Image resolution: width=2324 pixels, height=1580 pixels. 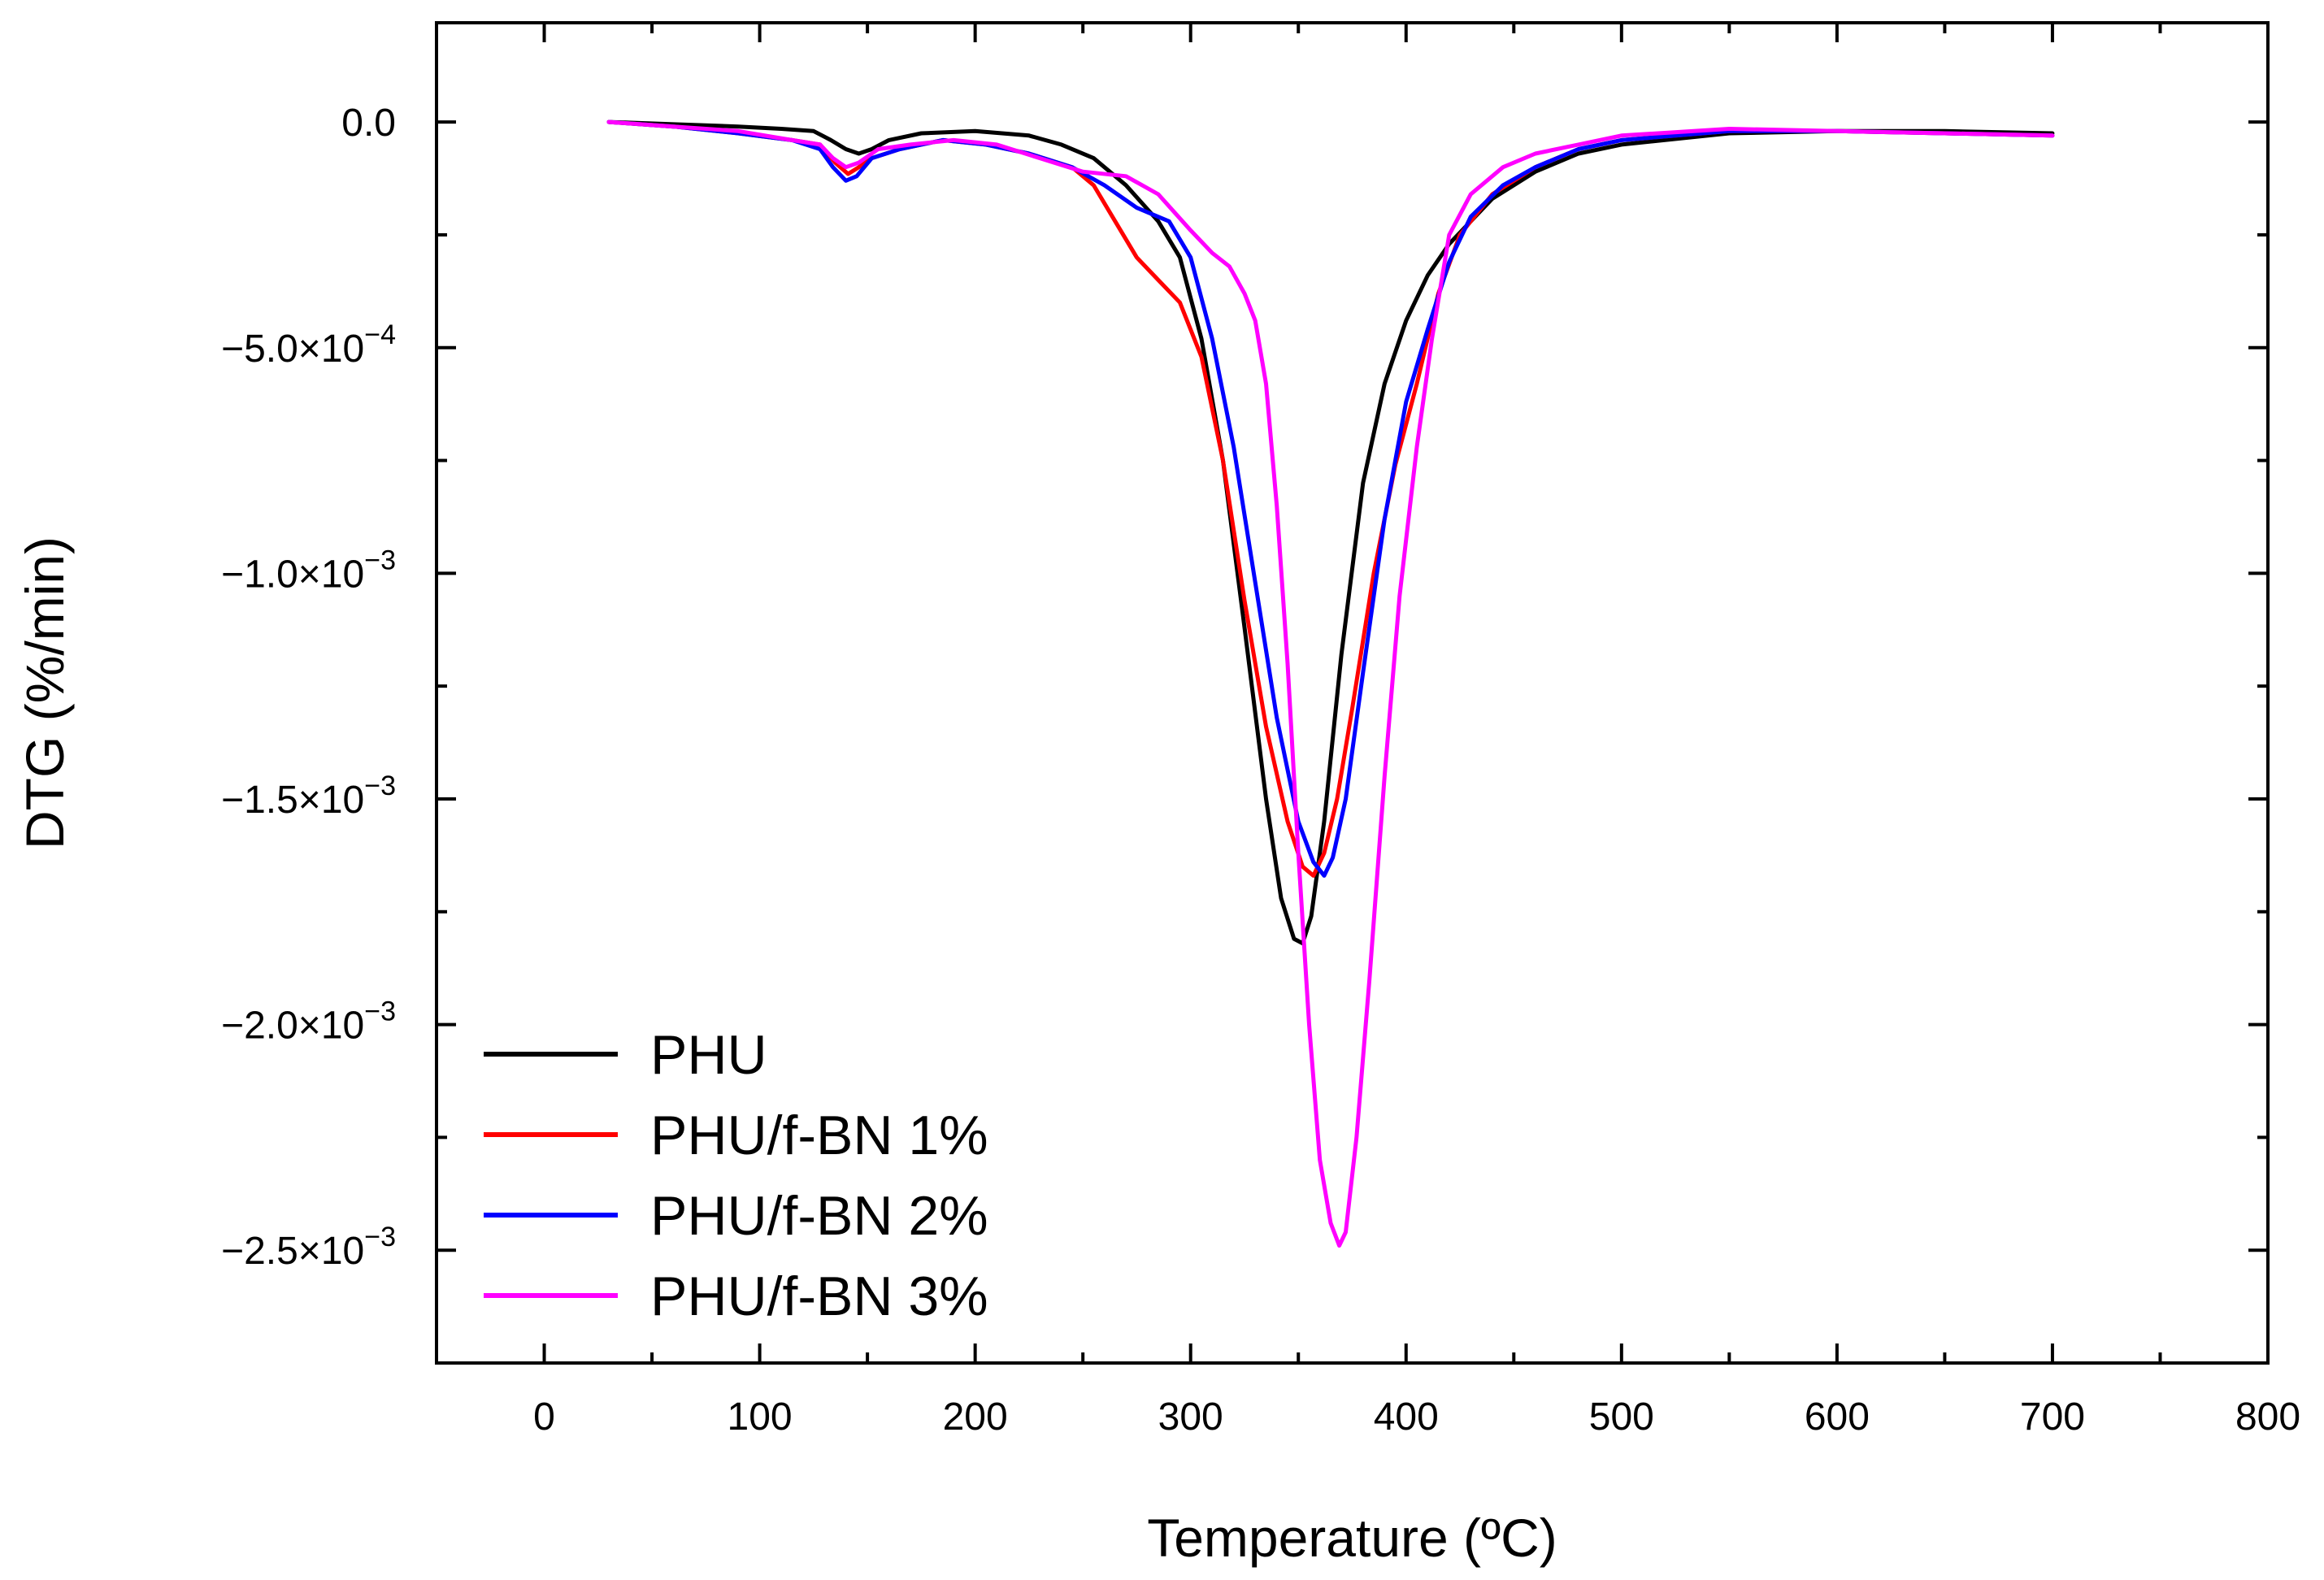 I want to click on x-tick-label: 100, so click(x=760, y=1417).